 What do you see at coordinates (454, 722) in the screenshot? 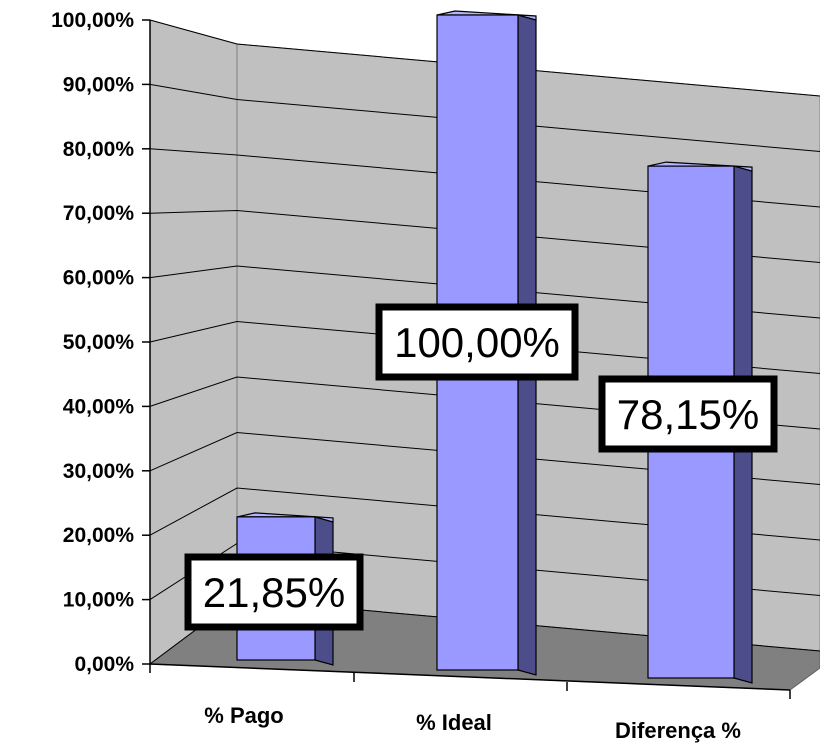
I see `category-label: % Ideal` at bounding box center [454, 722].